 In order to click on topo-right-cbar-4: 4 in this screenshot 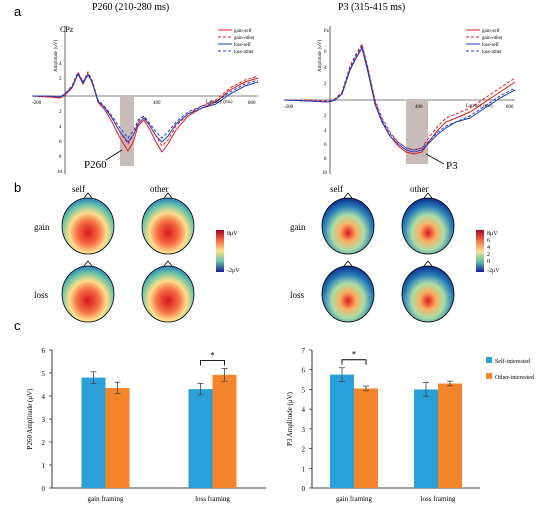, I will do `click(488, 248)`.